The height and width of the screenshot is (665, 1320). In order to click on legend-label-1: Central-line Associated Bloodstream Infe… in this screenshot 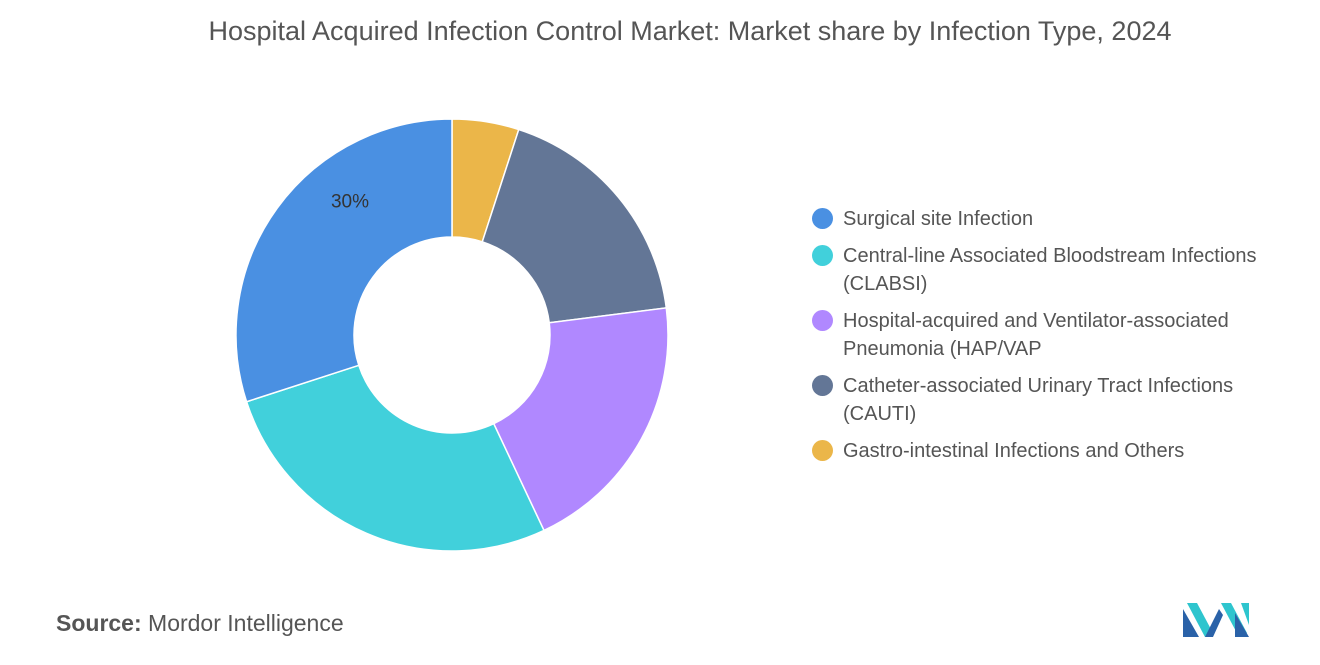, I will do `click(1050, 270)`.